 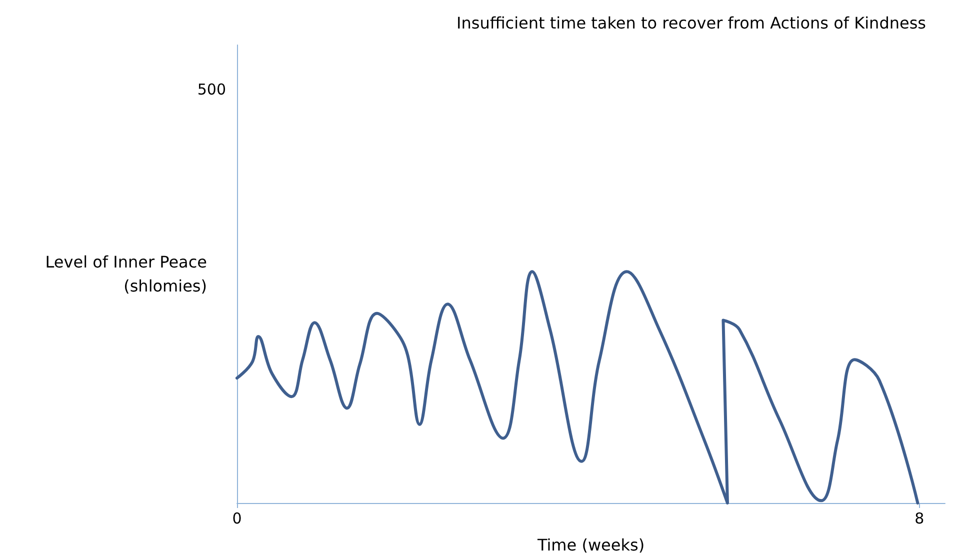 What do you see at coordinates (211, 89) in the screenshot?
I see `text: 500` at bounding box center [211, 89].